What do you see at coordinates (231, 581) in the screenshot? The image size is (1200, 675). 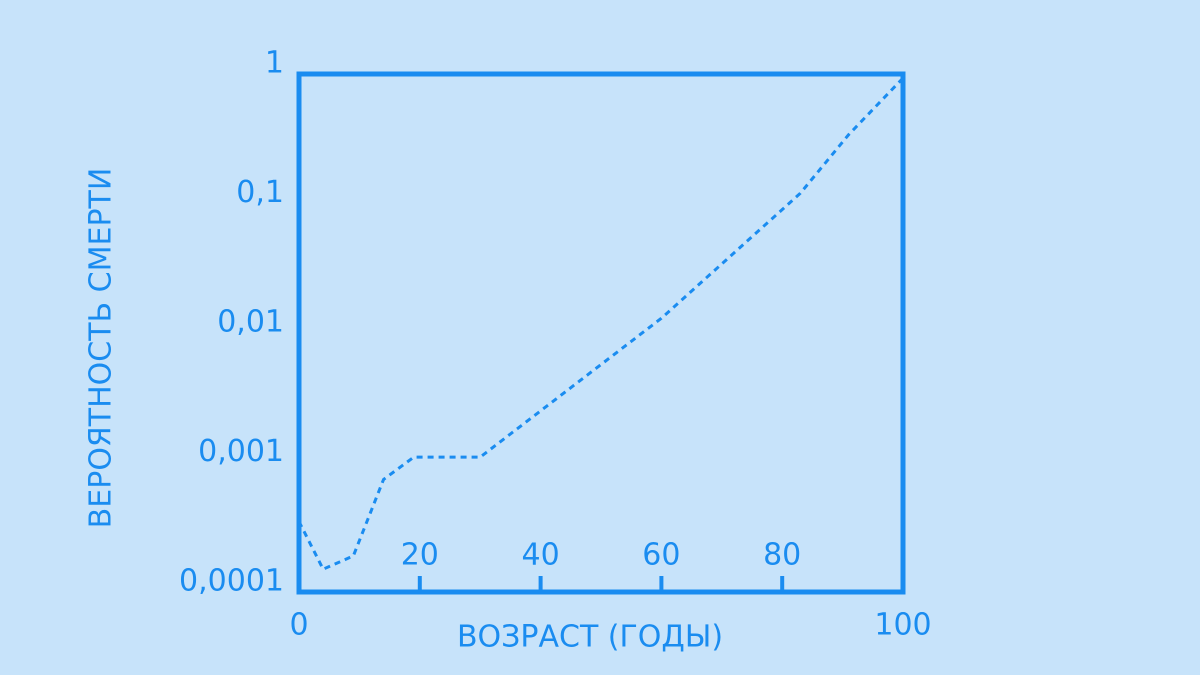 I see `y-tick-label: 0,0001` at bounding box center [231, 581].